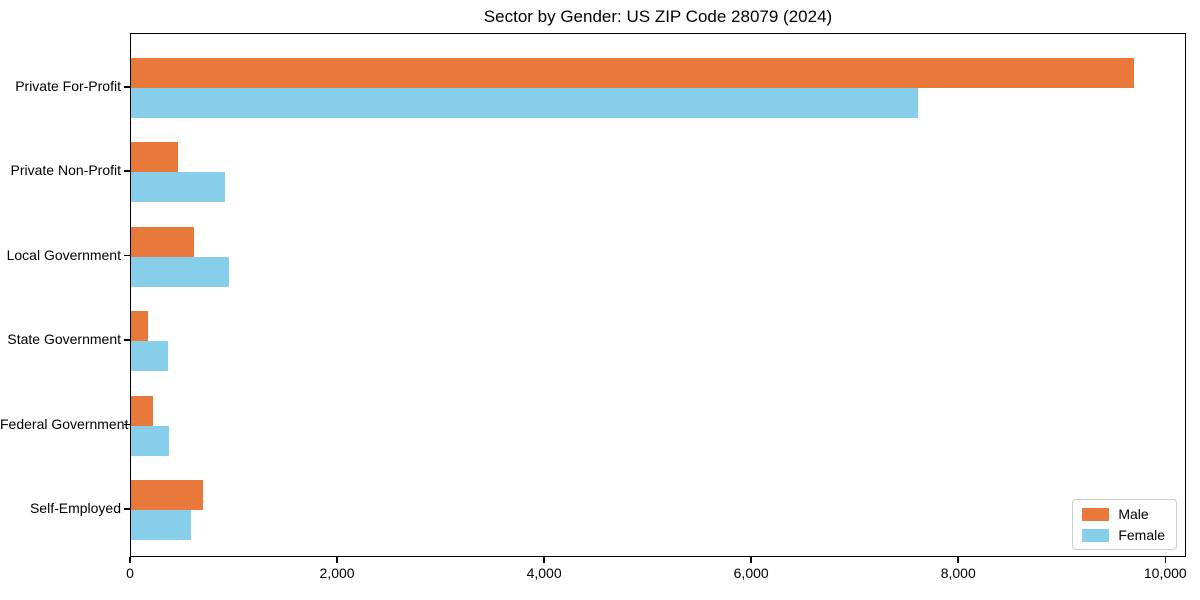  Describe the element at coordinates (751, 573) in the screenshot. I see `xtick-label-6-000: 6,000` at that location.